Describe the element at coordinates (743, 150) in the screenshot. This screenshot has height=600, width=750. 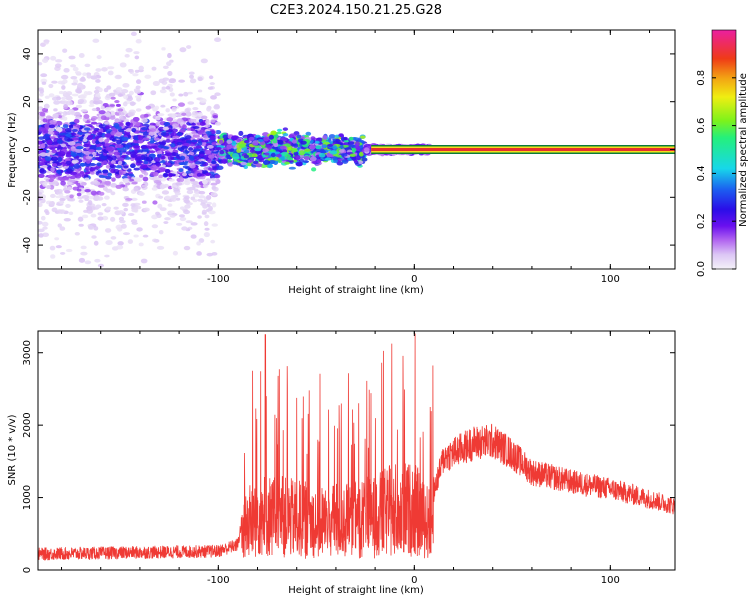
I see `colorbar-label: Normalized spectral amplitude` at that location.